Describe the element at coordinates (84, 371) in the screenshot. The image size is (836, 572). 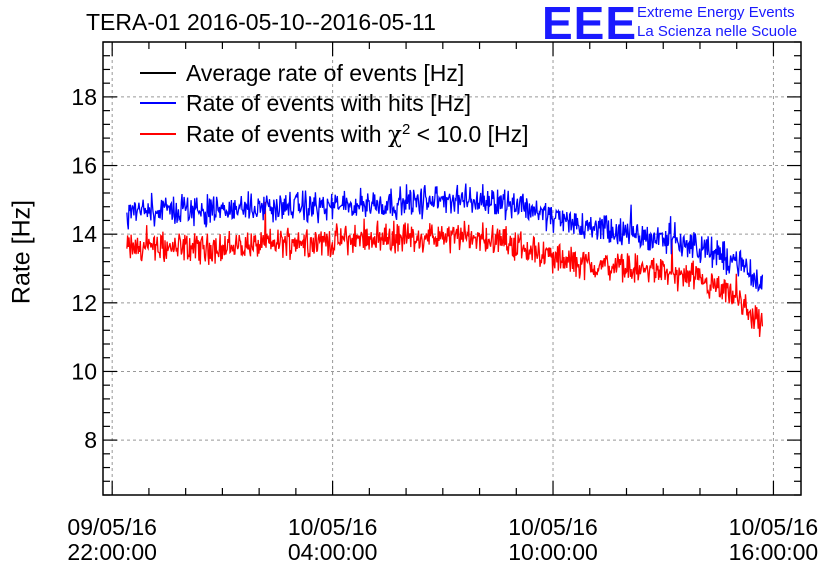
I see `y-tick-label: 10` at that location.